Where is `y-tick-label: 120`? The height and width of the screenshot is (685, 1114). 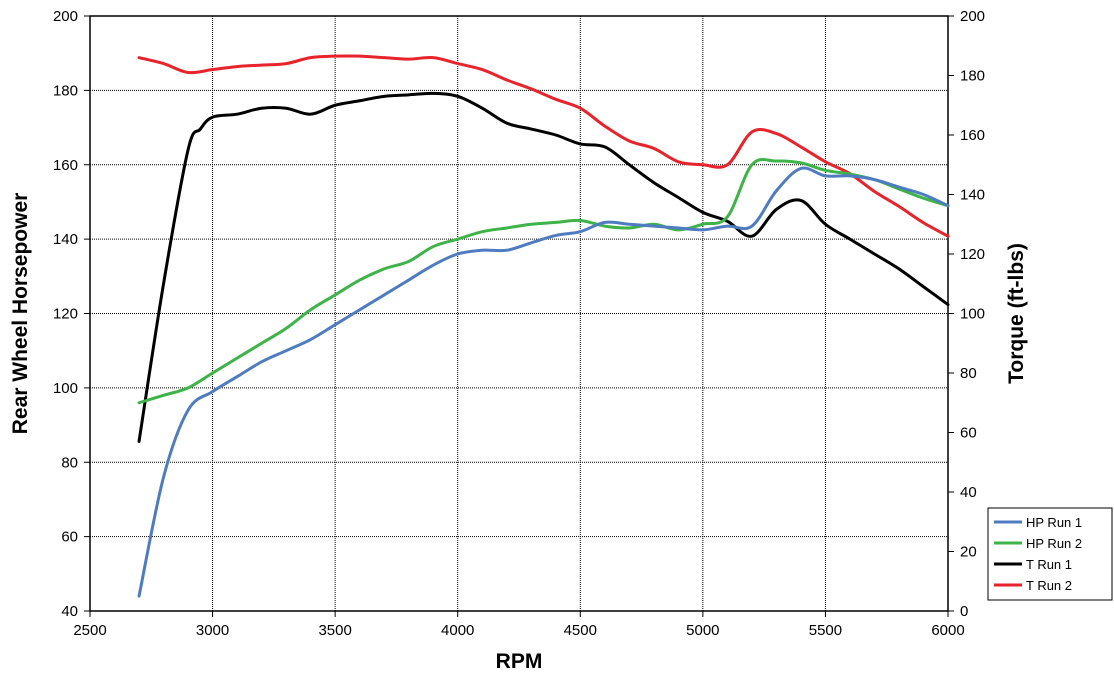
y-tick-label: 120 is located at coordinates (65, 314).